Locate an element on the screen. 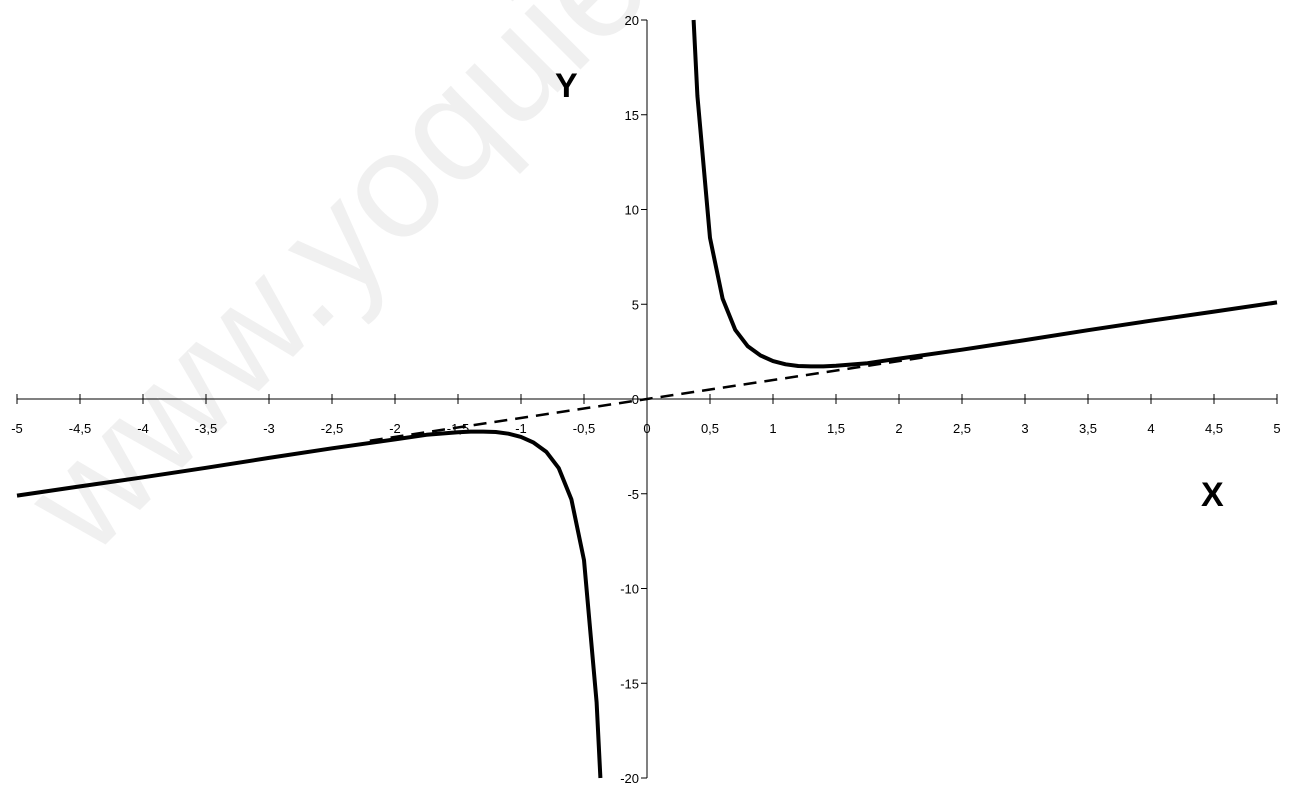 The width and height of the screenshot is (1293, 785). x-tick-label: 0,5 is located at coordinates (710, 428).